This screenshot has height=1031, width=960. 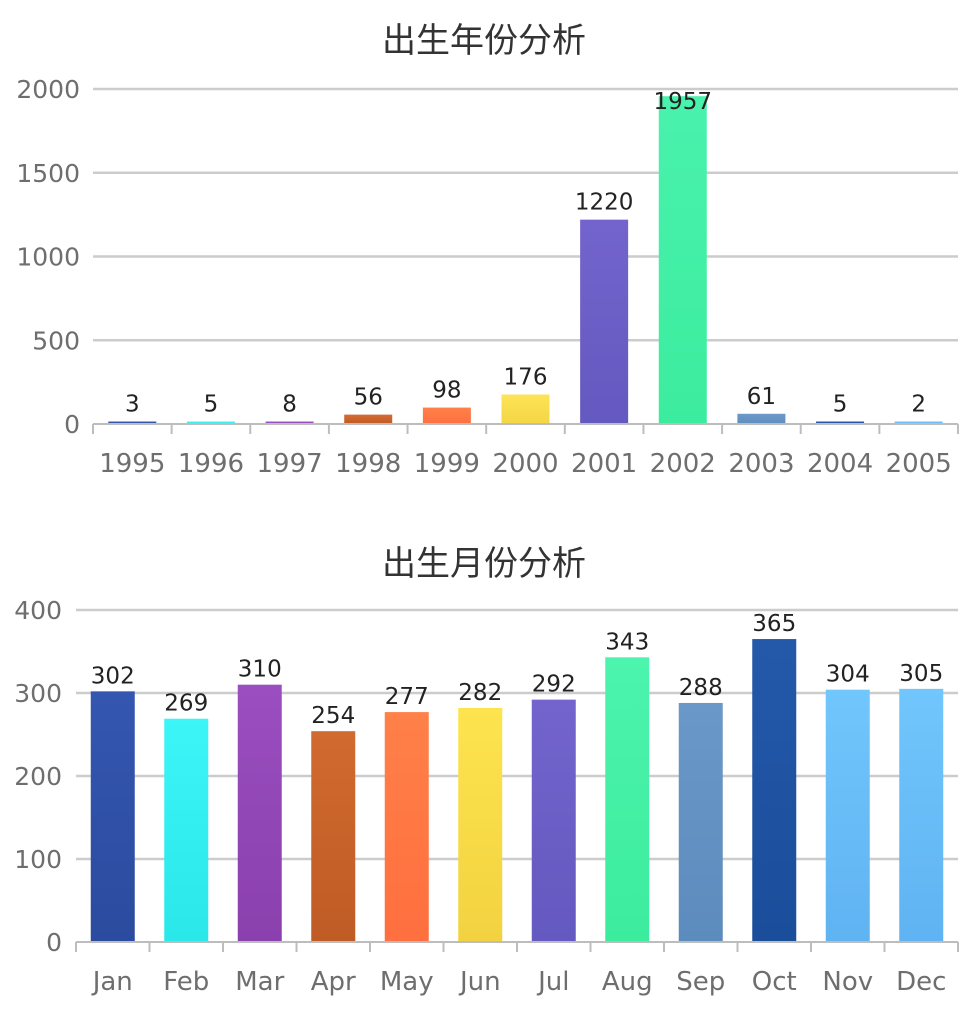 What do you see at coordinates (525, 409) in the screenshot?
I see `bar-2000` at bounding box center [525, 409].